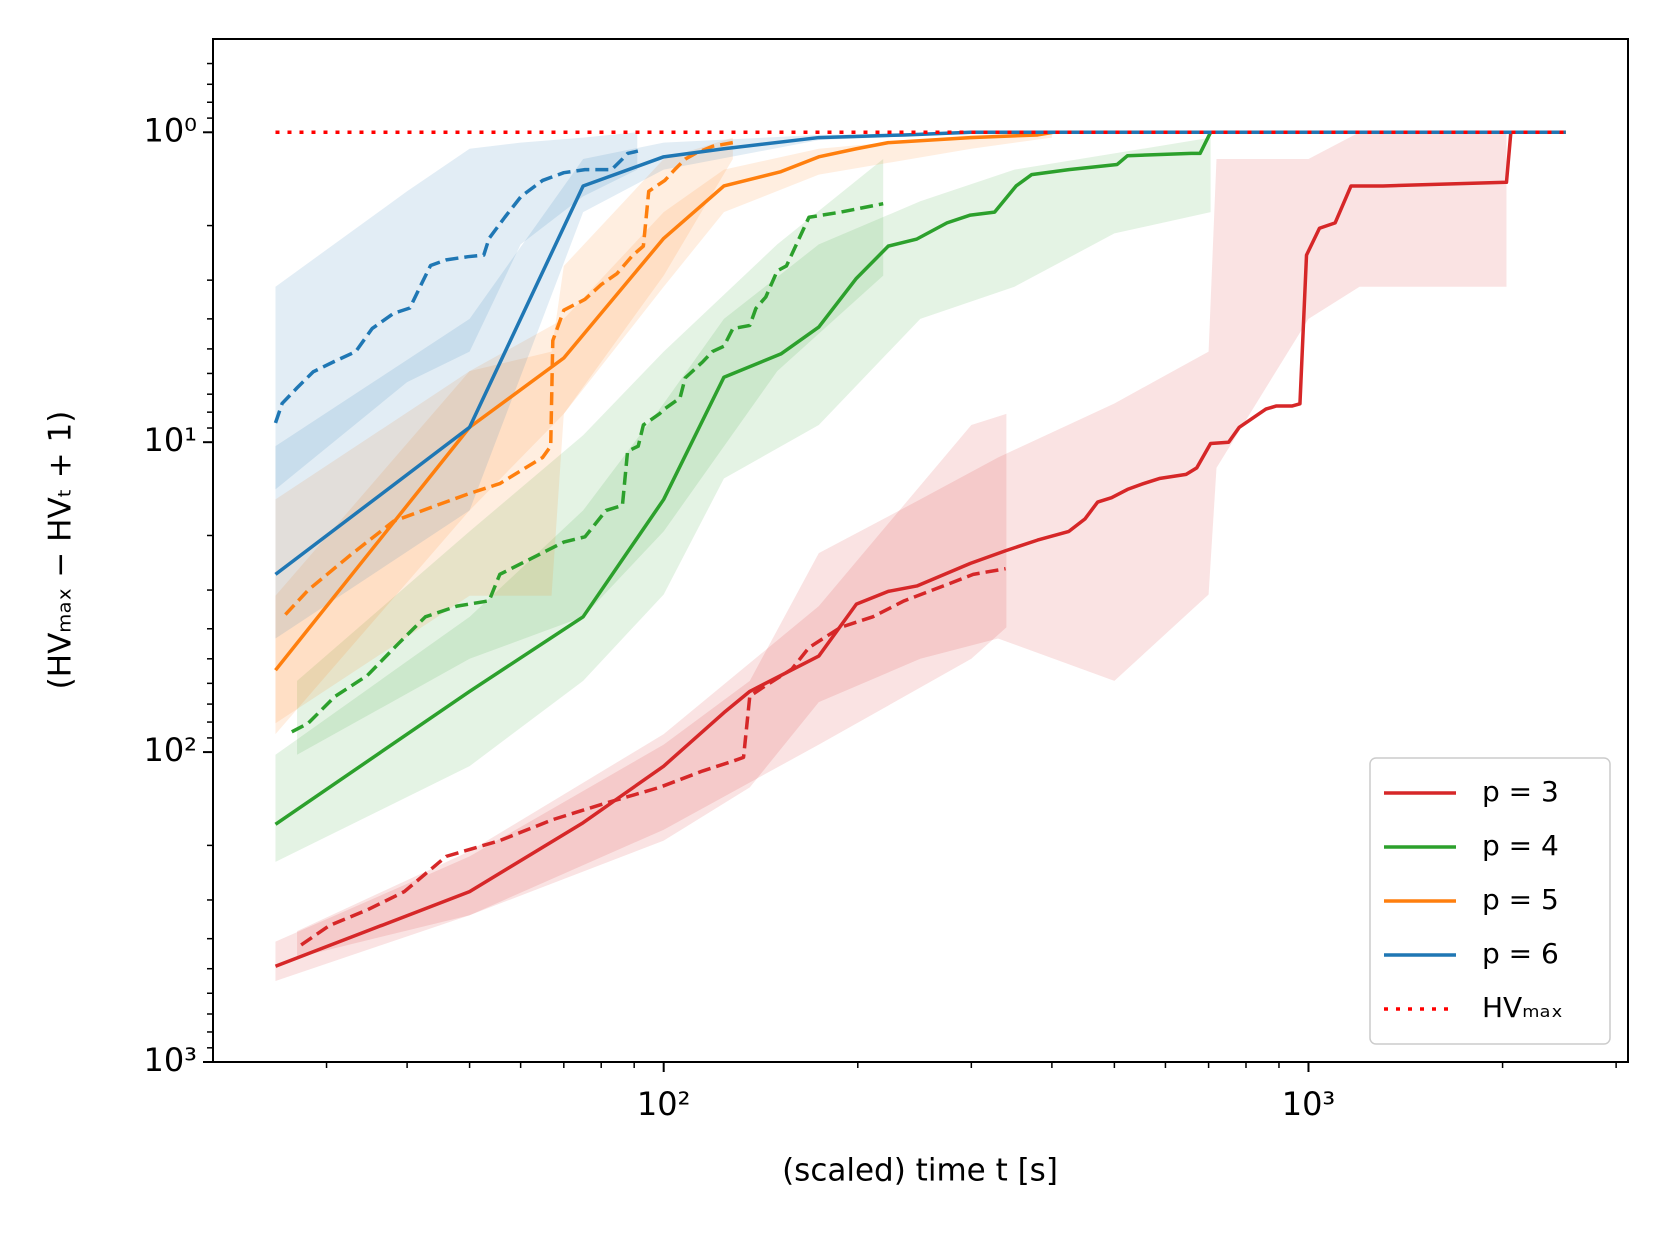 This screenshot has width=1660, height=1245. Describe the element at coordinates (170, 750) in the screenshot. I see `y-tick-label: 10²` at that location.